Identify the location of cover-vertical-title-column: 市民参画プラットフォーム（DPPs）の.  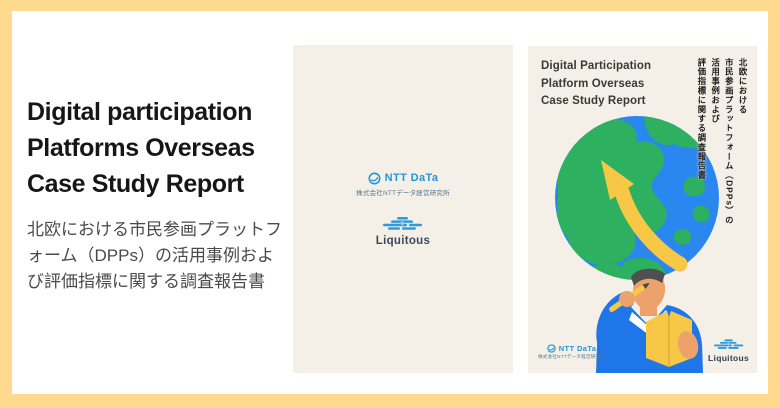
(729, 142).